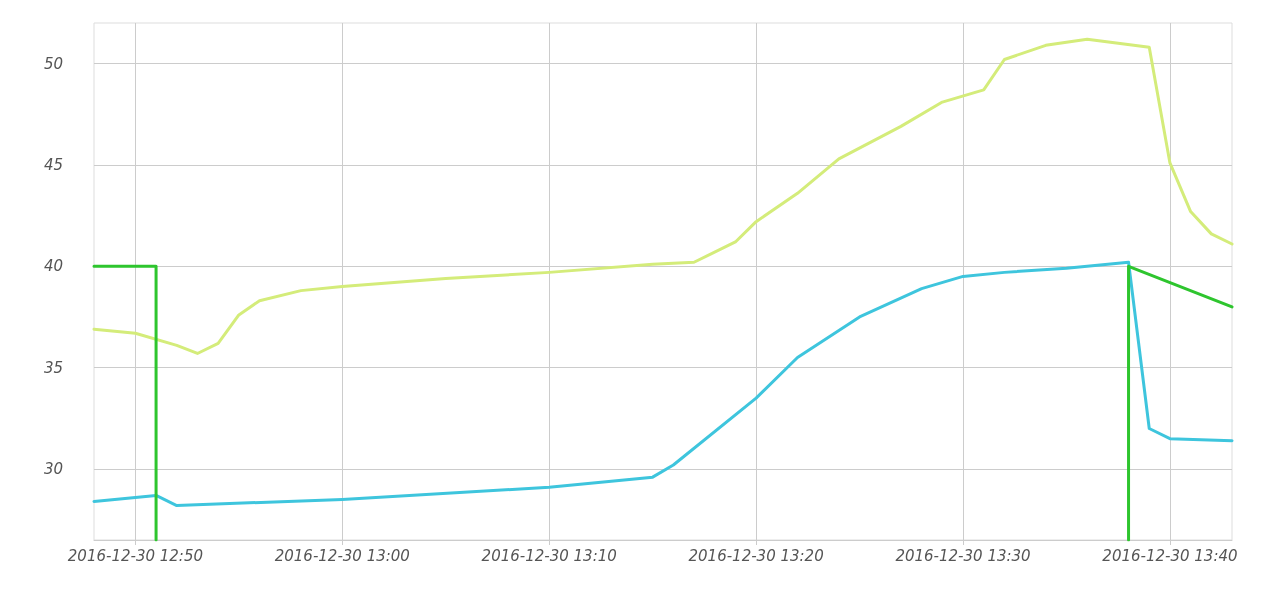  Describe the element at coordinates (342, 555) in the screenshot. I see `x-tick-label: 2016-12-30 13:00` at that location.